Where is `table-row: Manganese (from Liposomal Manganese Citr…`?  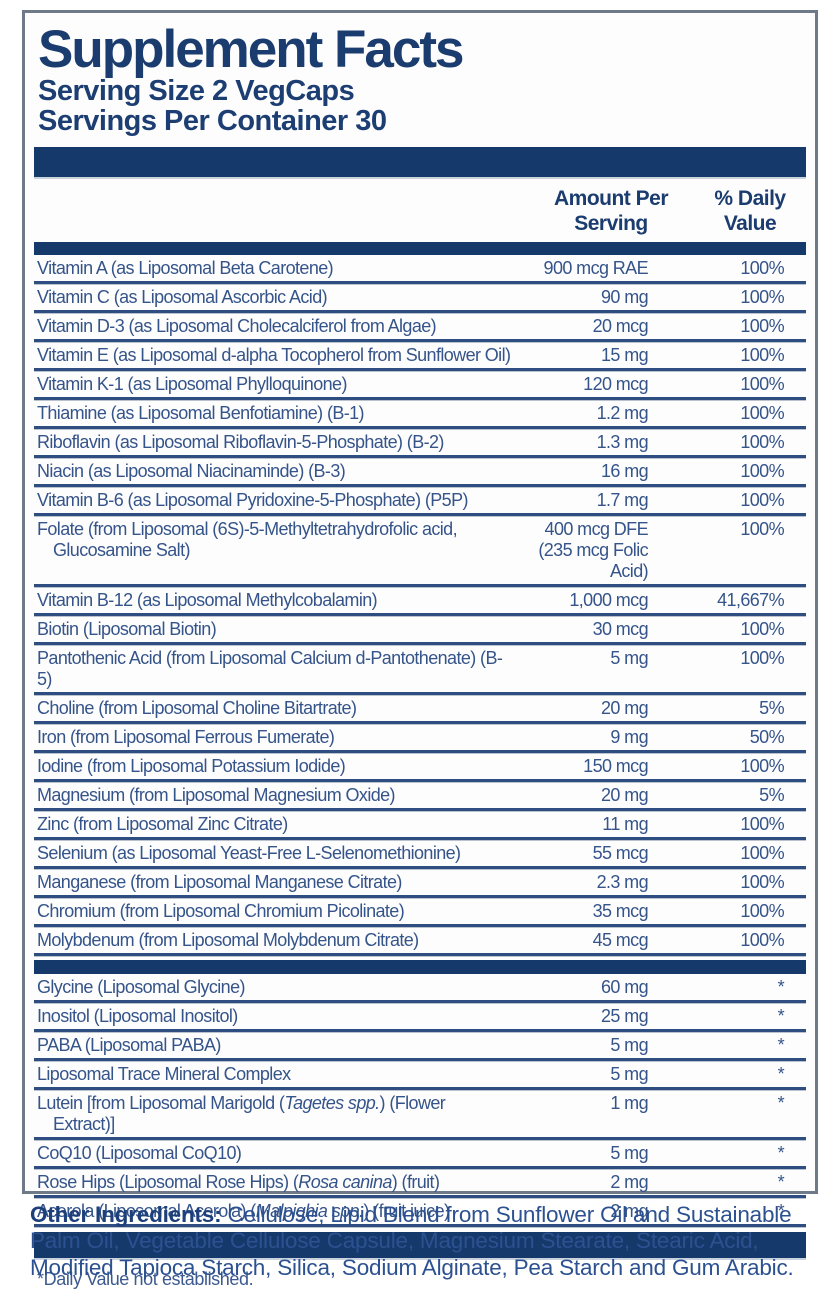 table-row: Manganese (from Liposomal Manganese Citr… is located at coordinates (420, 884).